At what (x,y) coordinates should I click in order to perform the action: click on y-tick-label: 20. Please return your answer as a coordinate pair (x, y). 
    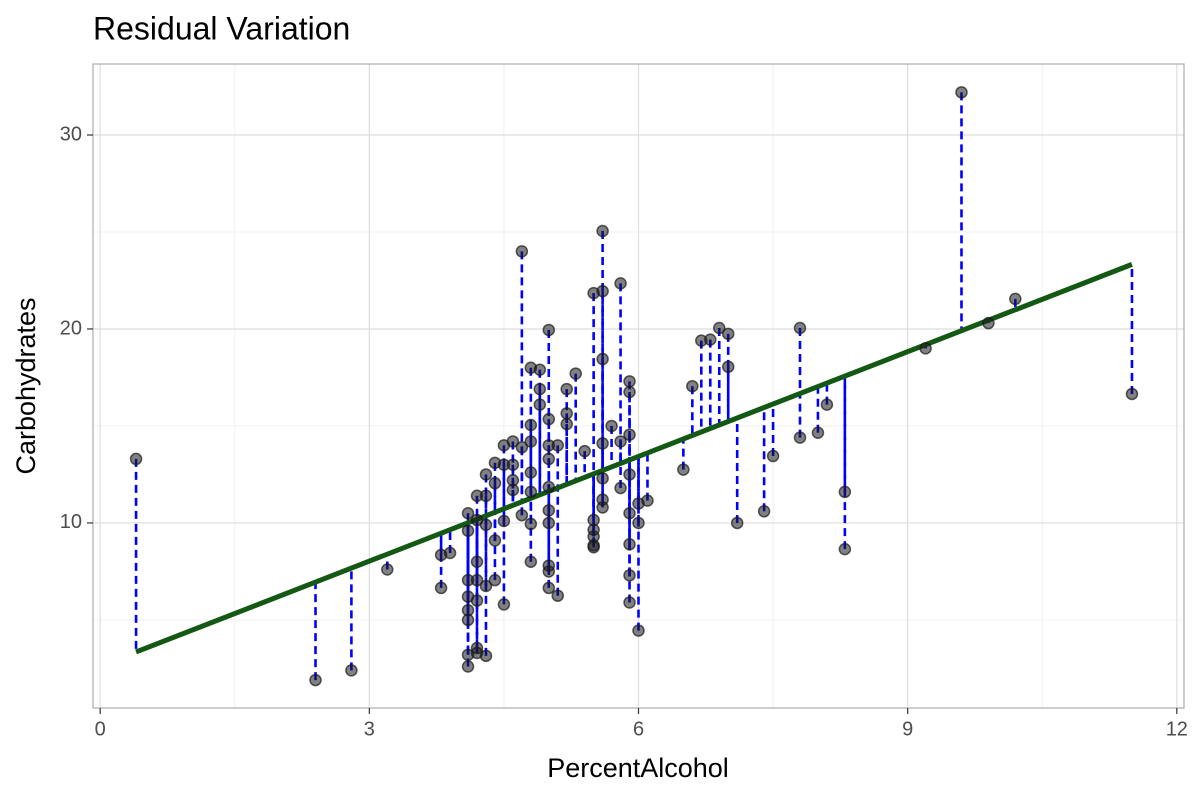
    Looking at the image, I should click on (71, 328).